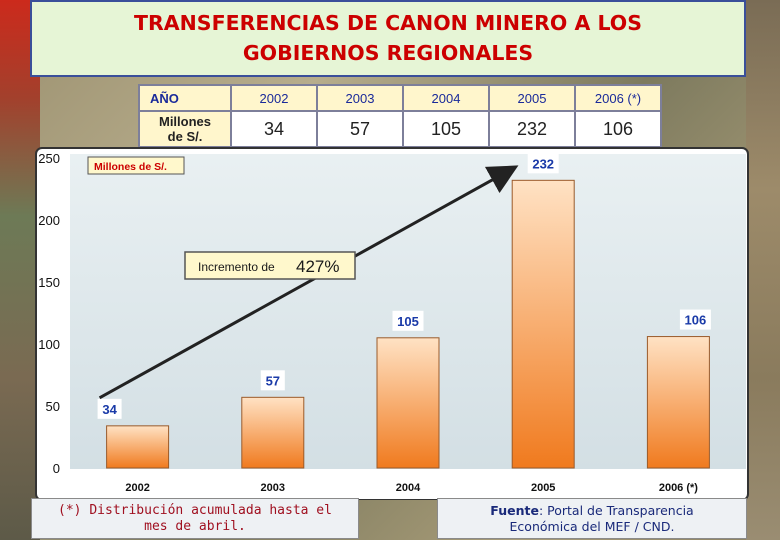 The image size is (780, 540). I want to click on table-value-cell: 105, so click(446, 129).